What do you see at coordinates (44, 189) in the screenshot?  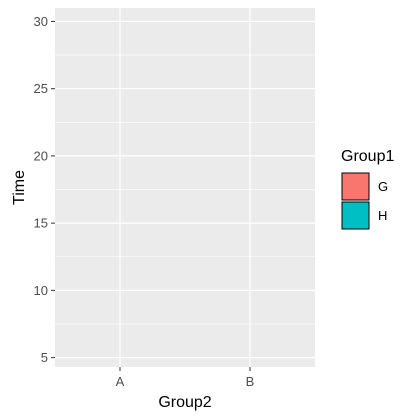 I see `y-axis: 5 10 15 20 25 30` at bounding box center [44, 189].